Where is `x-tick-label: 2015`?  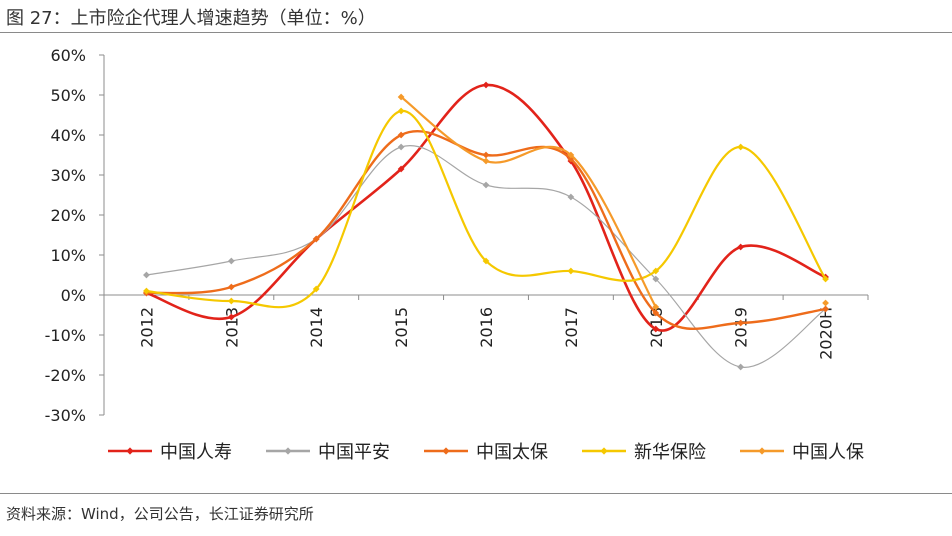 x-tick-label: 2015 is located at coordinates (401, 327).